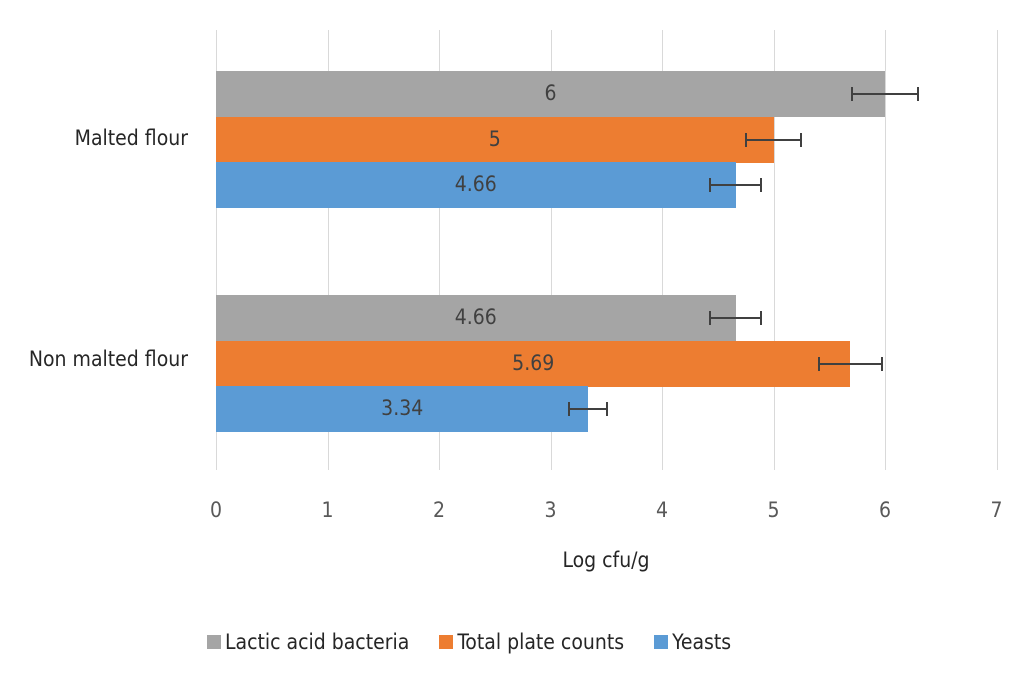  Describe the element at coordinates (661, 642) in the screenshot. I see `legend-swatch-blue` at that location.